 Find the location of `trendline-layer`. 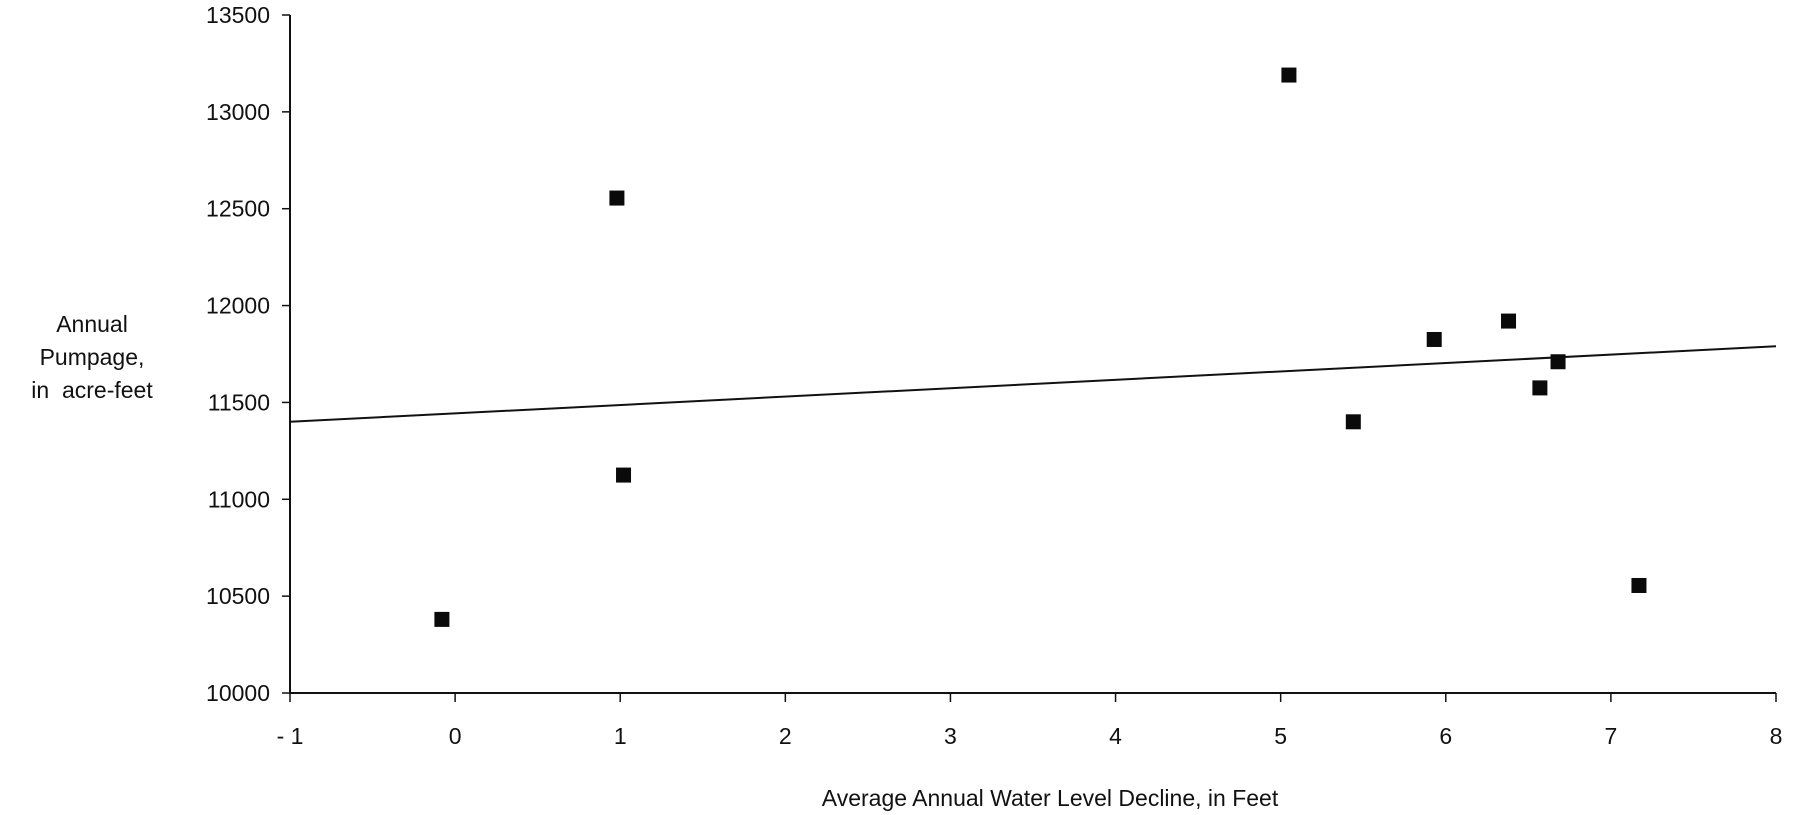

trendline-layer is located at coordinates (1033, 384).